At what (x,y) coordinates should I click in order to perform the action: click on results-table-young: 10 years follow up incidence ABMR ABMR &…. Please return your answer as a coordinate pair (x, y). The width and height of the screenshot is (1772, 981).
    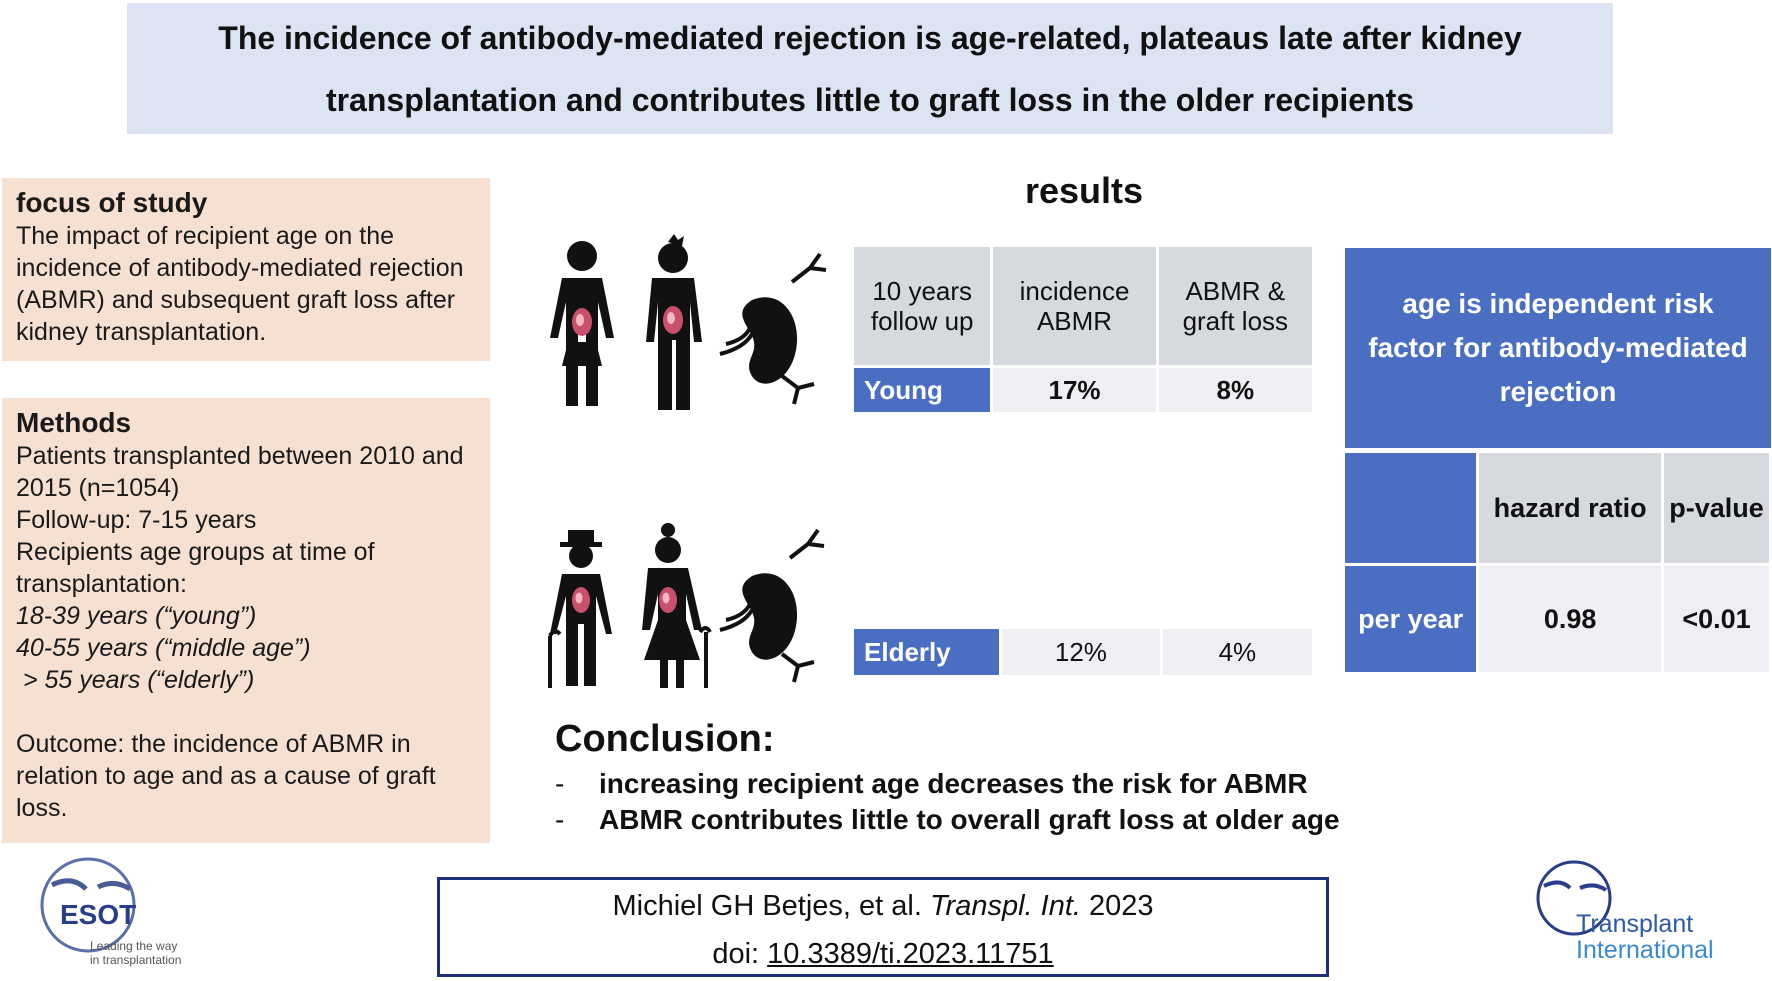
    Looking at the image, I should click on (1083, 329).